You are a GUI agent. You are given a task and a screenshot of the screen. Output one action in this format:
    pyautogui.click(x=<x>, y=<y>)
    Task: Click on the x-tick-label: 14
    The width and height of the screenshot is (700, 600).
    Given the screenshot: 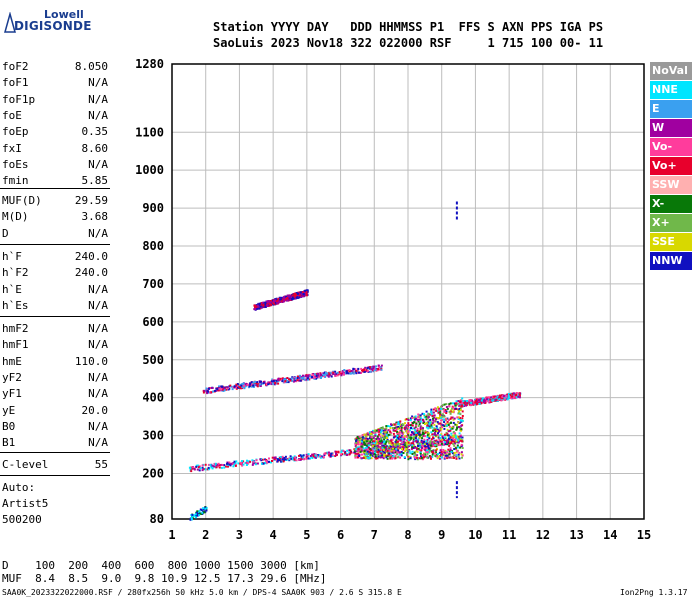 What is the action you would take?
    pyautogui.click(x=610, y=535)
    